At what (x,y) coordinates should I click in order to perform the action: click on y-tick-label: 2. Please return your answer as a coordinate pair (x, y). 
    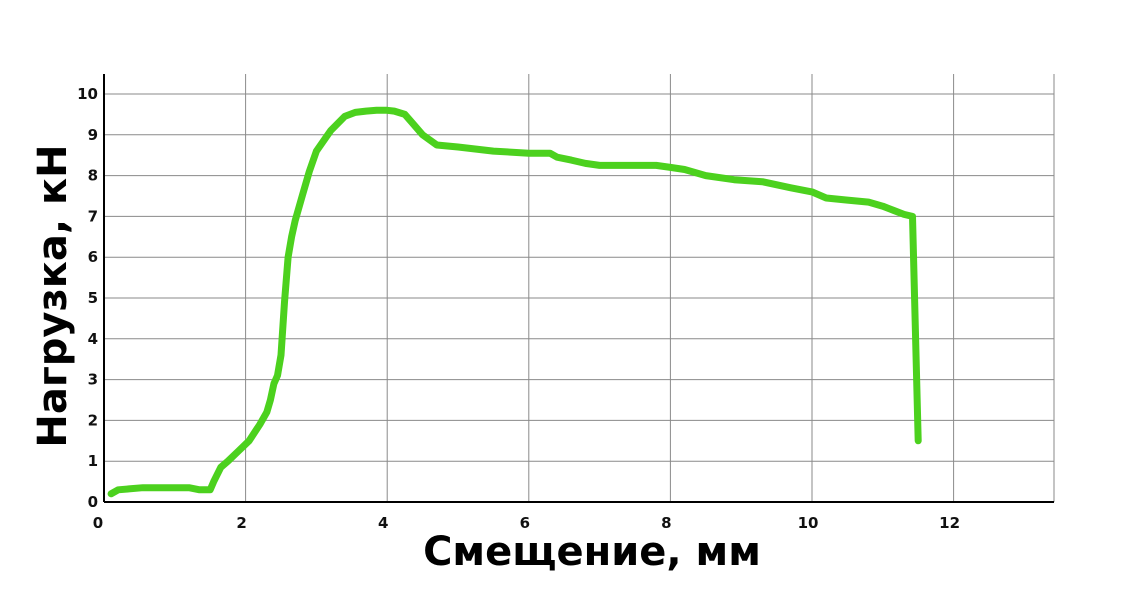
    Looking at the image, I should click on (93, 420).